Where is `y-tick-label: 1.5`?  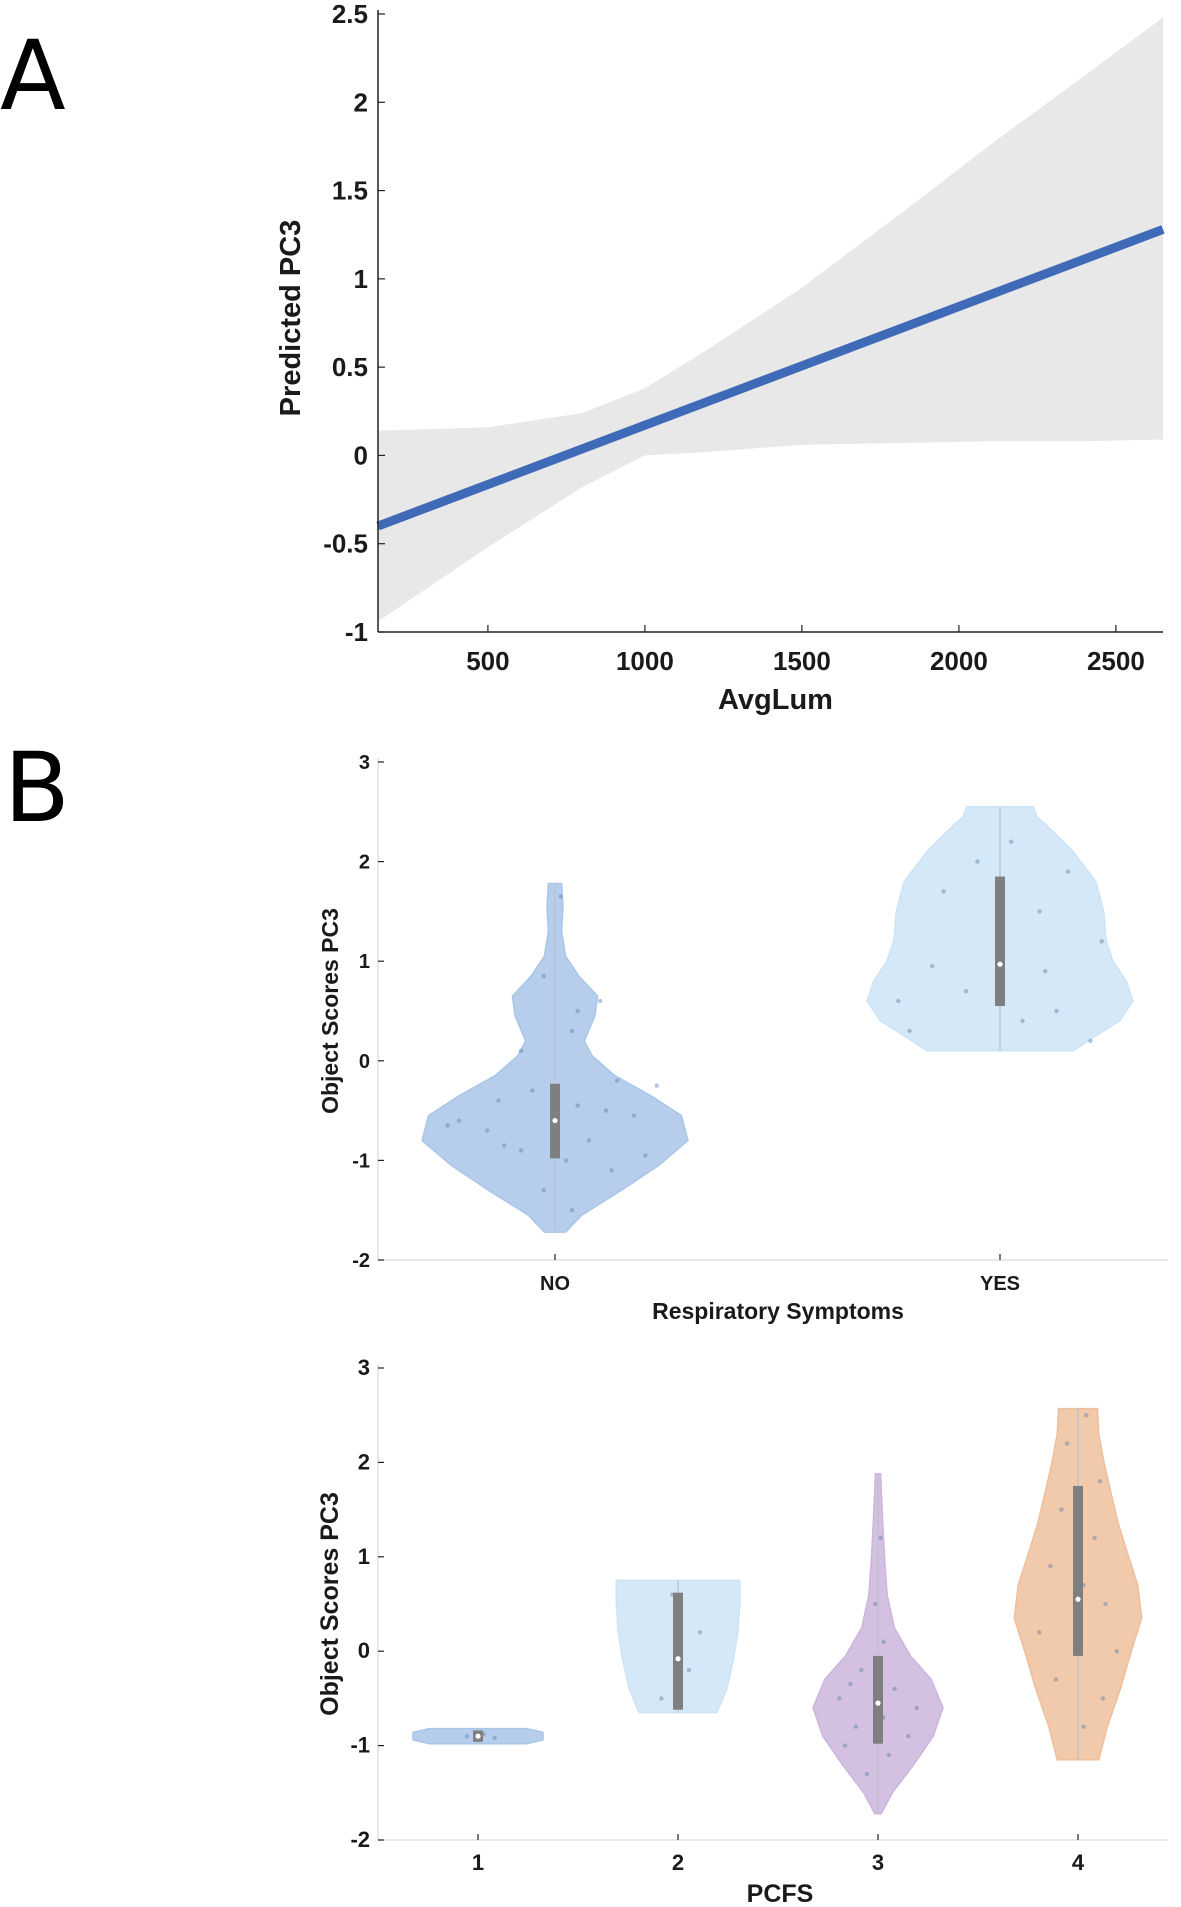 y-tick-label: 1.5 is located at coordinates (350, 191).